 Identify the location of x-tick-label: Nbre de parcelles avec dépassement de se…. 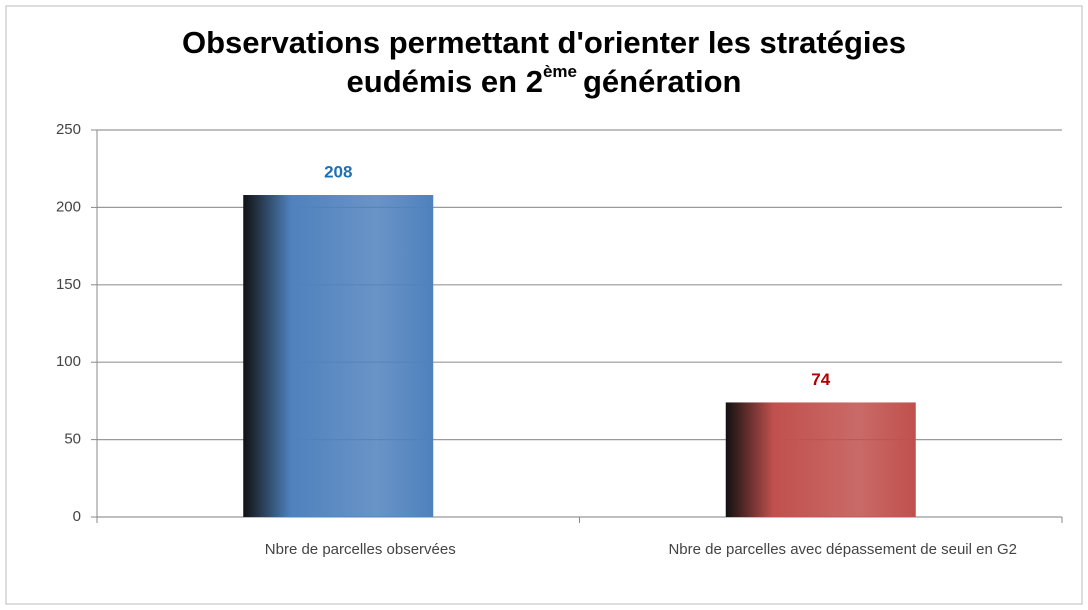
(843, 549).